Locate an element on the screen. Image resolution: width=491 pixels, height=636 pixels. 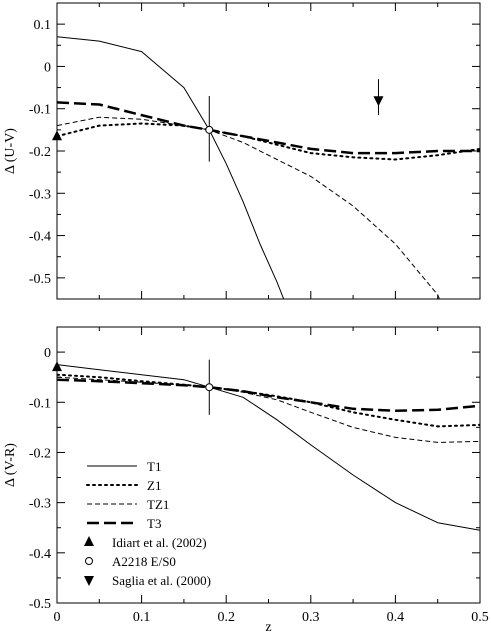
y-axis-label: Δ (V-R) is located at coordinates (10, 465).